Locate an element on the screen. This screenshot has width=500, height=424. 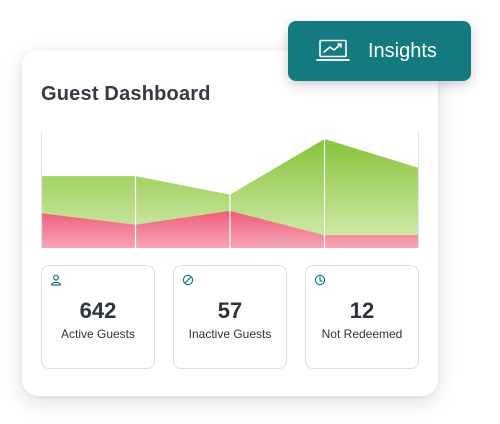
stat-label: Not Redeemed is located at coordinates (362, 334).